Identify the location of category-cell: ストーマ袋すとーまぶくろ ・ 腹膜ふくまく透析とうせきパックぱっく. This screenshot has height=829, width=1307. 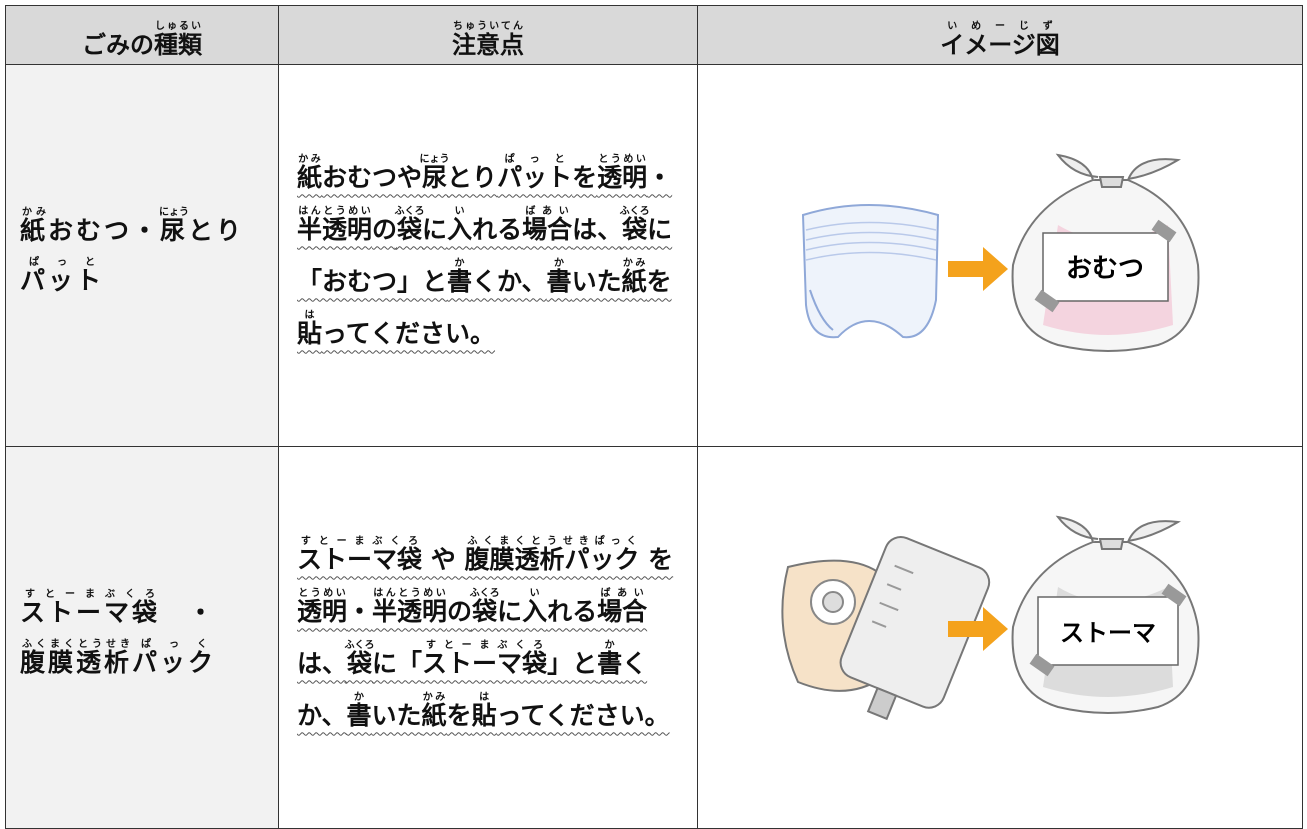
(142, 637).